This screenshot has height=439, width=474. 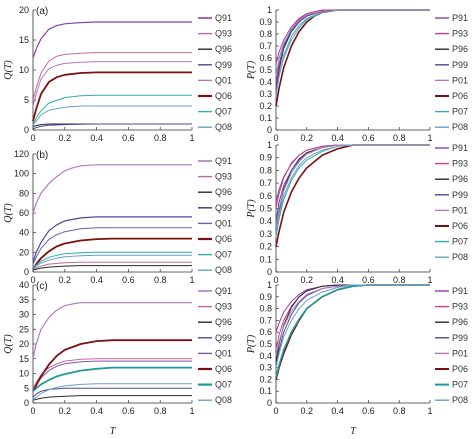 I want to click on y-tick-label: 0.4, so click(x=265, y=82).